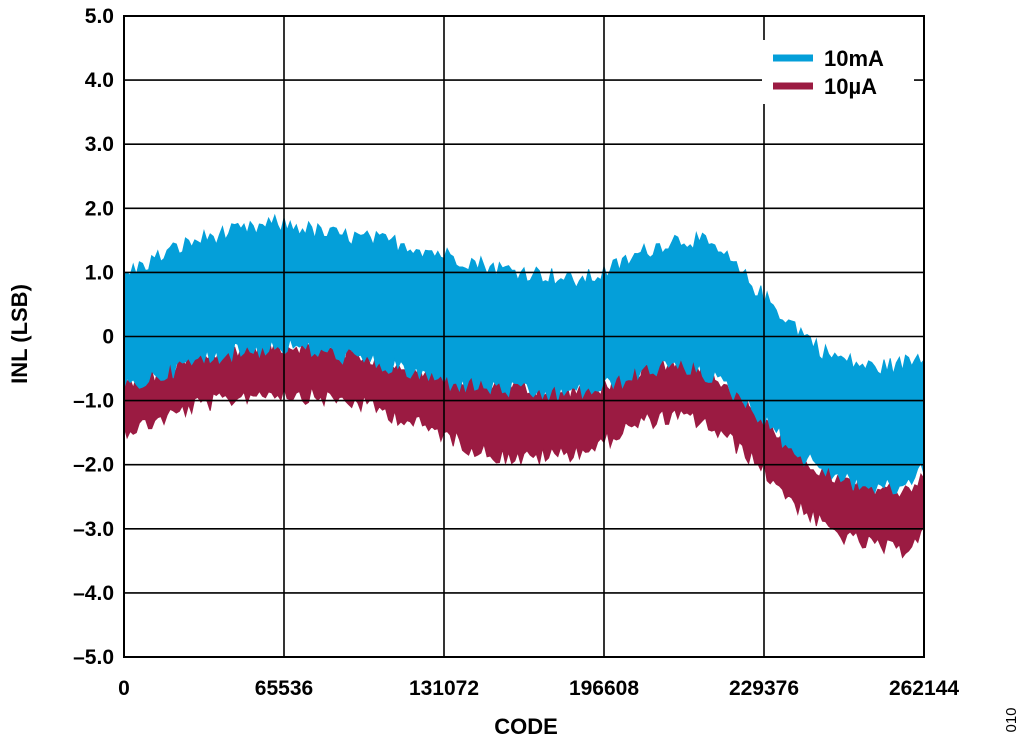  I want to click on y-axis-title: INL (LSB), so click(19, 334).